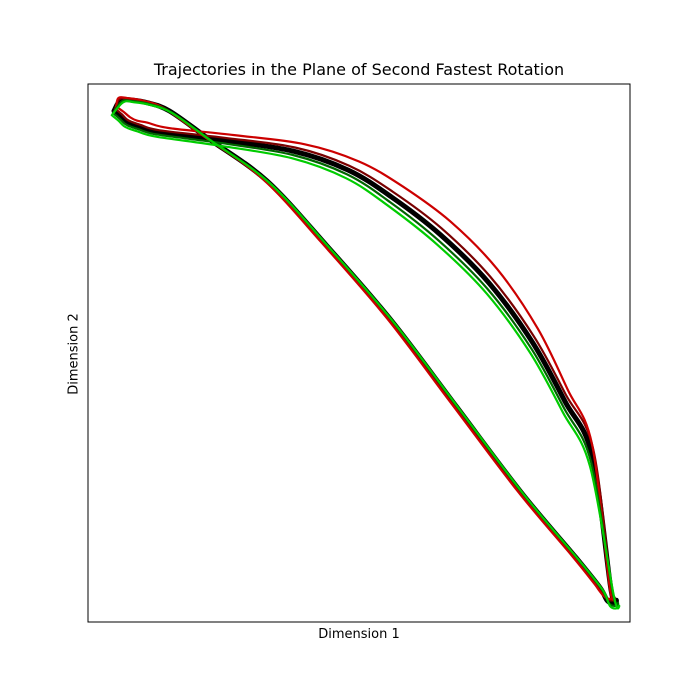  Describe the element at coordinates (359, 634) in the screenshot. I see `x-axis-label: Dimension 1` at that location.